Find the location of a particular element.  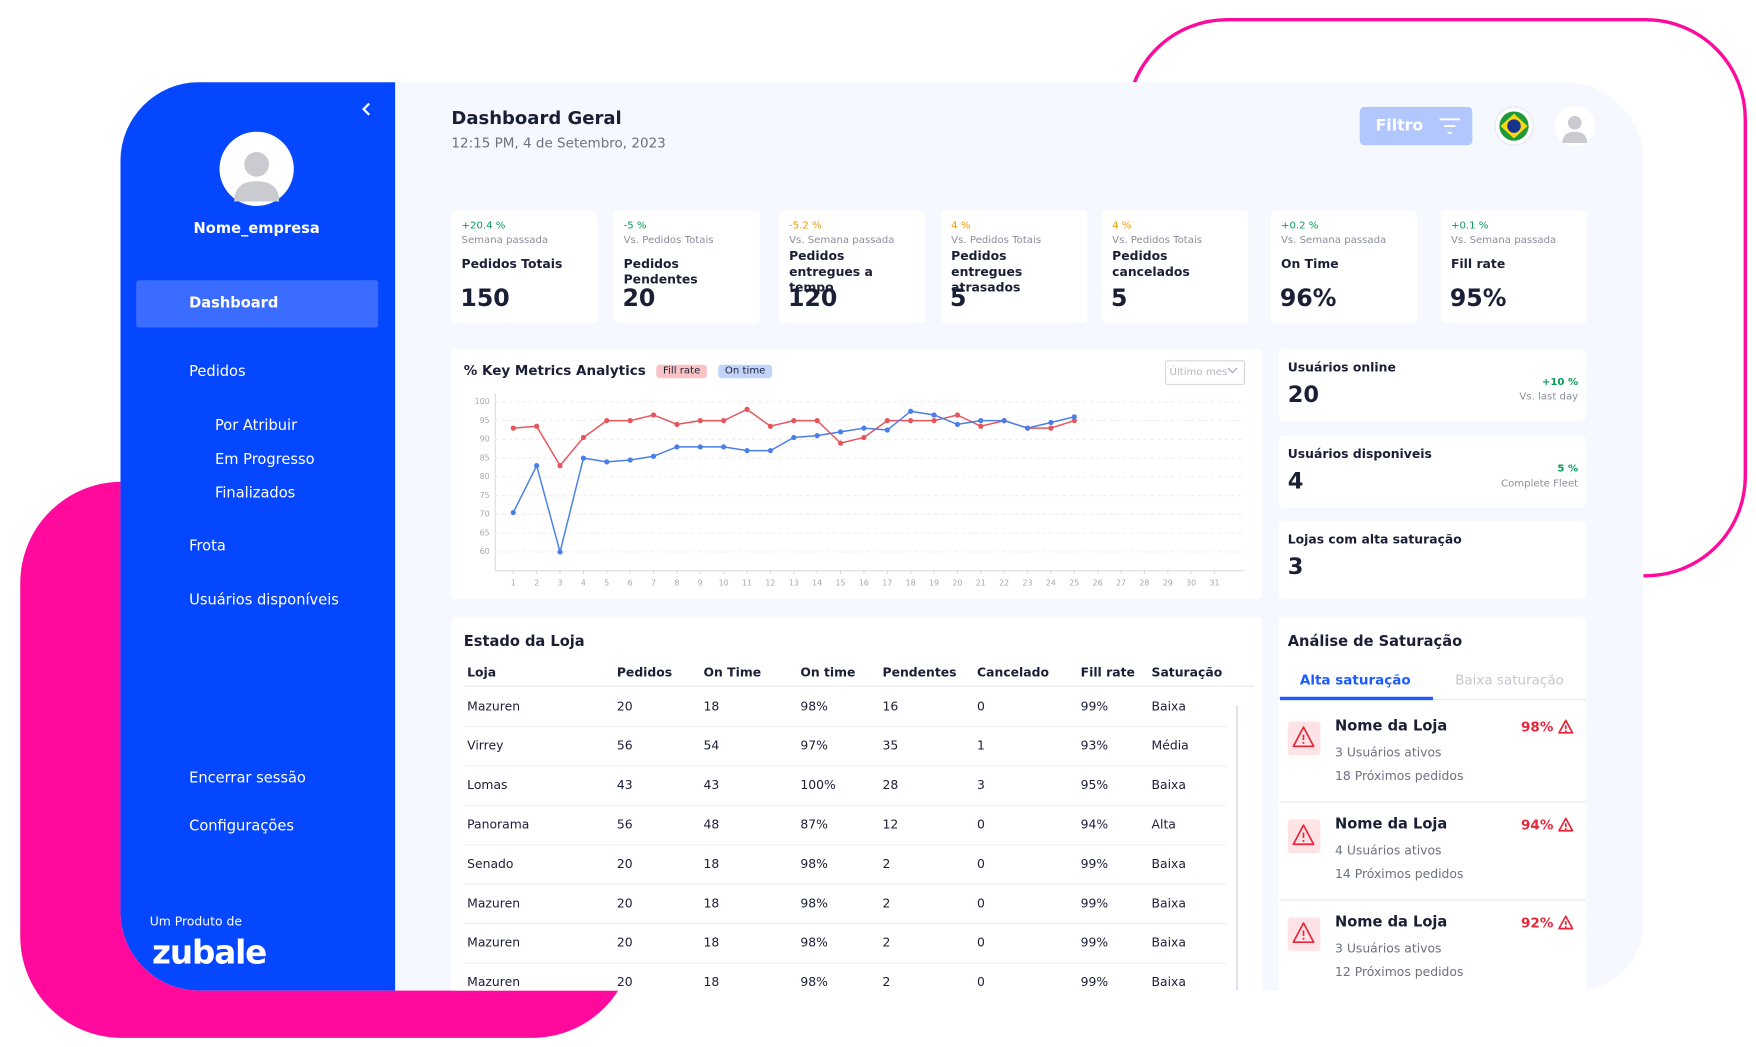

user-avatar is located at coordinates (1575, 126).